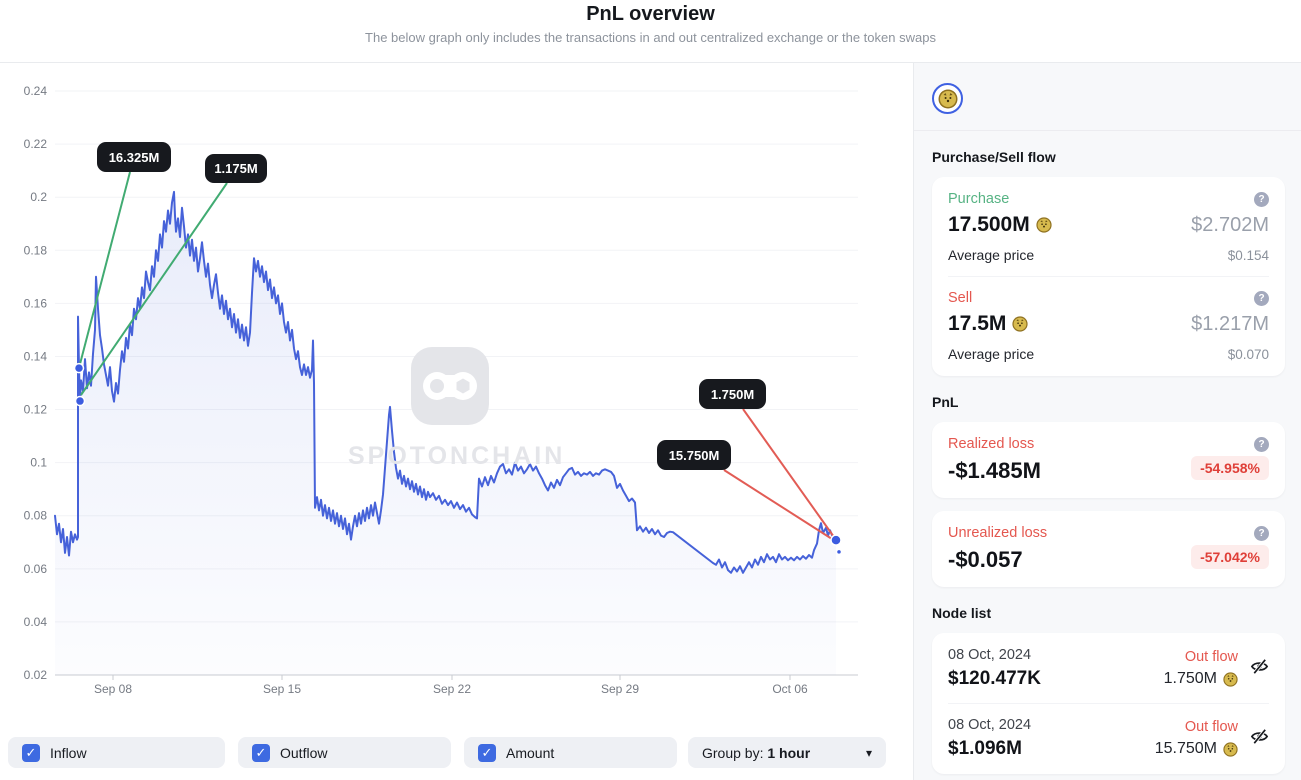  What do you see at coordinates (282, 689) in the screenshot?
I see `x-axis-tick-label: Sep 15` at bounding box center [282, 689].